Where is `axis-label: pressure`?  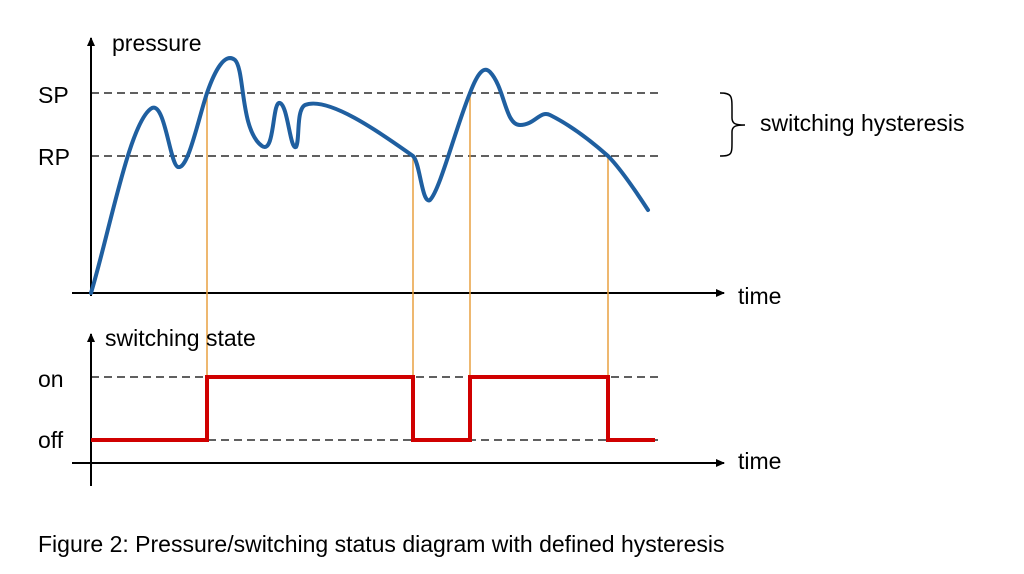
axis-label: pressure is located at coordinates (156, 43).